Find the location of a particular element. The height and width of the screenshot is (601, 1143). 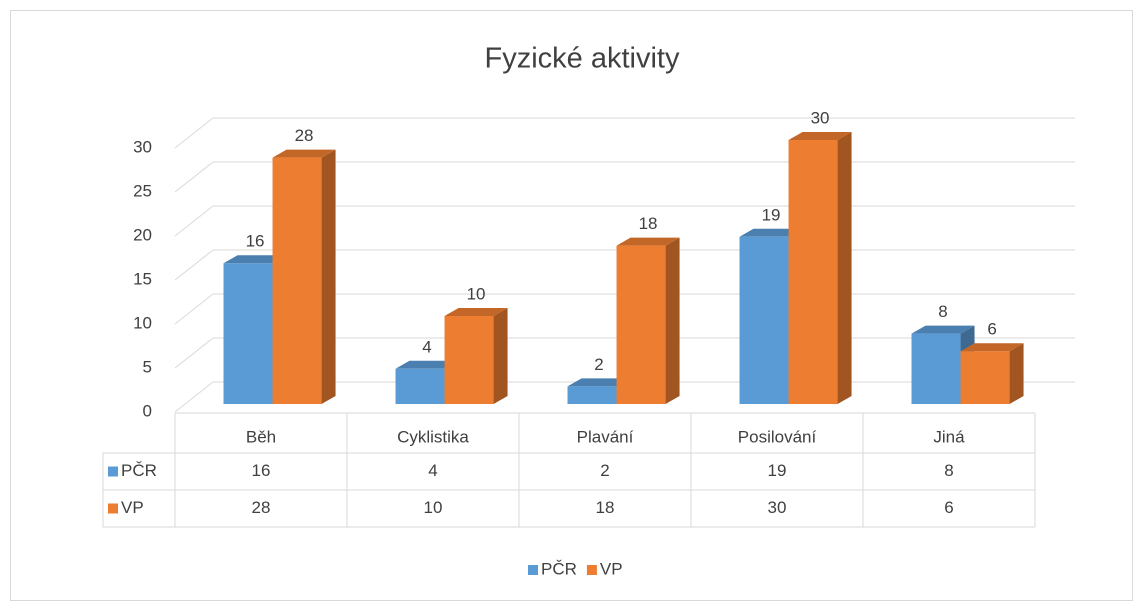

table-cell: 6 is located at coordinates (948, 507).